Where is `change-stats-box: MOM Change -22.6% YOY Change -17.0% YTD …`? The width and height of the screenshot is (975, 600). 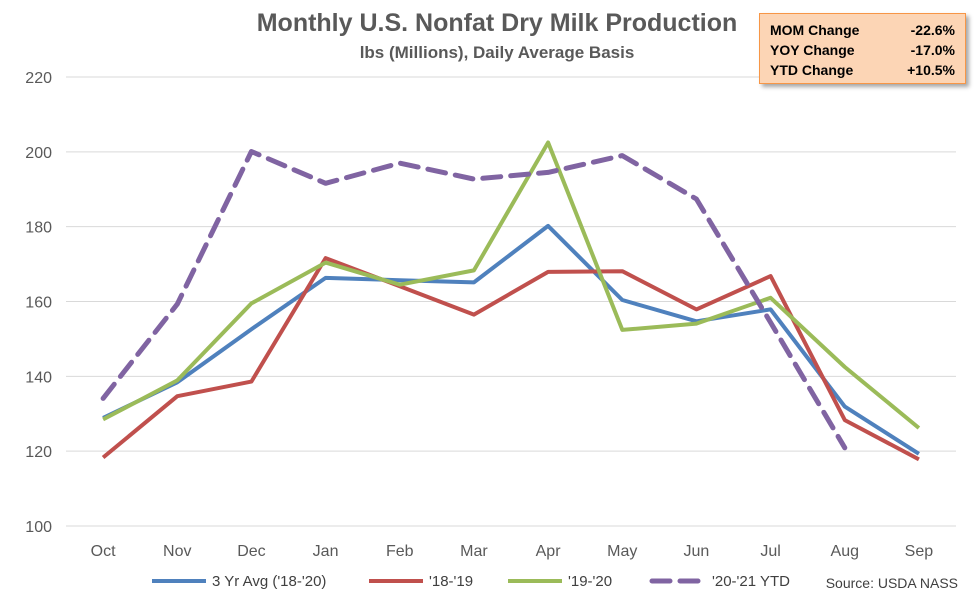 change-stats-box: MOM Change -22.6% YOY Change -17.0% YTD … is located at coordinates (862, 48).